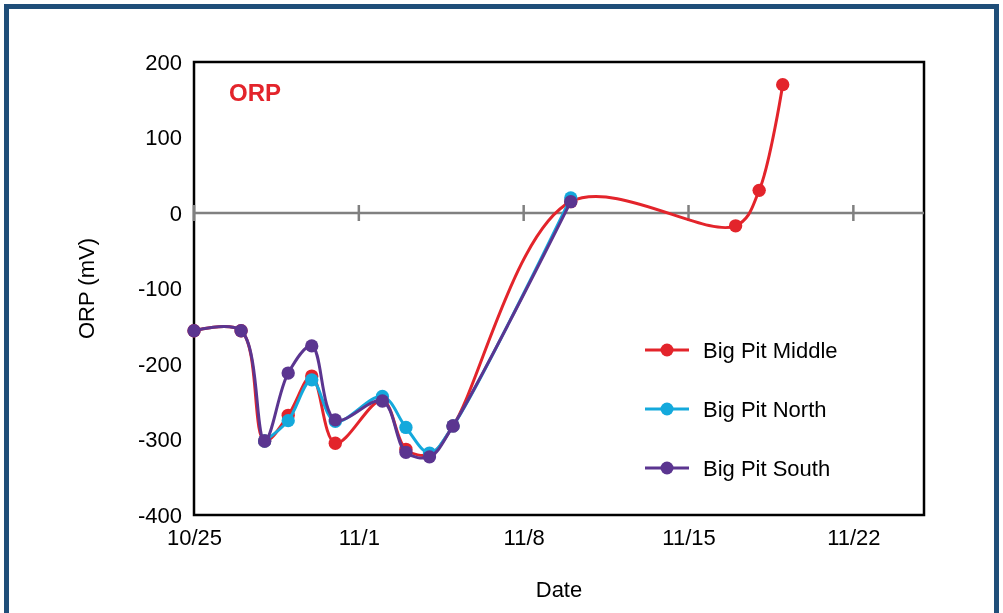 Image resolution: width=1003 pixels, height=613 pixels. What do you see at coordinates (770, 350) in the screenshot?
I see `legend-label: Big Pit Middle` at bounding box center [770, 350].